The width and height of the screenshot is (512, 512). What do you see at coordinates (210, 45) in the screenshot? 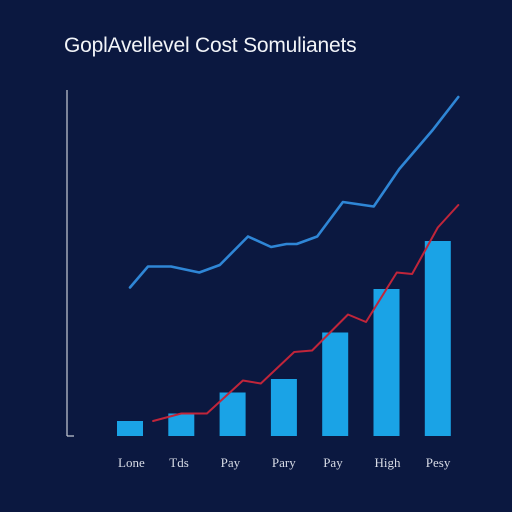
I see `chart-title: GoplAvellevel Cost Somulianets` at bounding box center [210, 45].